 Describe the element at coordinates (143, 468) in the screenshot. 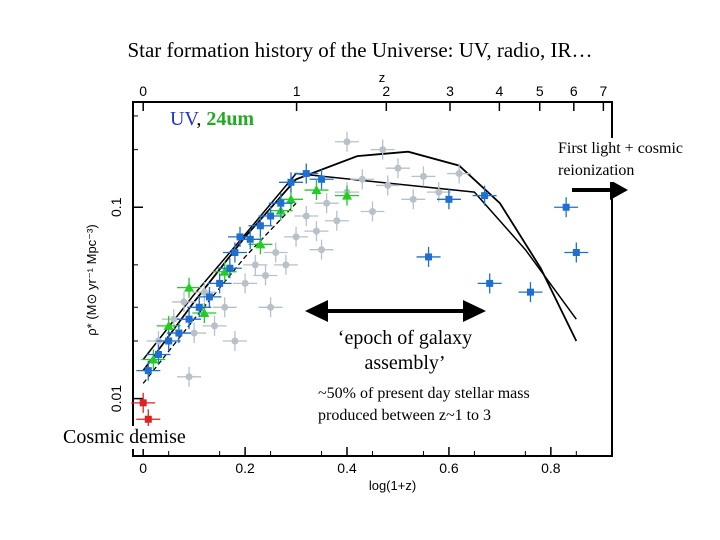

I see `x-tick-label: 0` at that location.